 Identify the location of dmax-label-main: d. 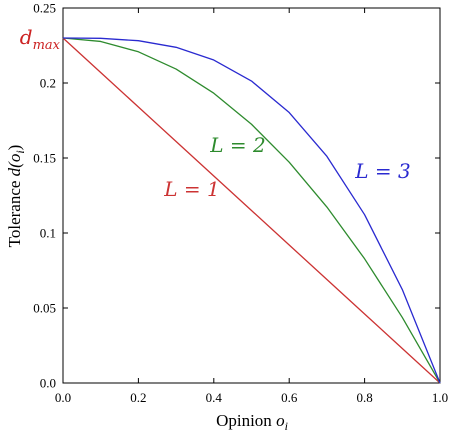
(26, 37).